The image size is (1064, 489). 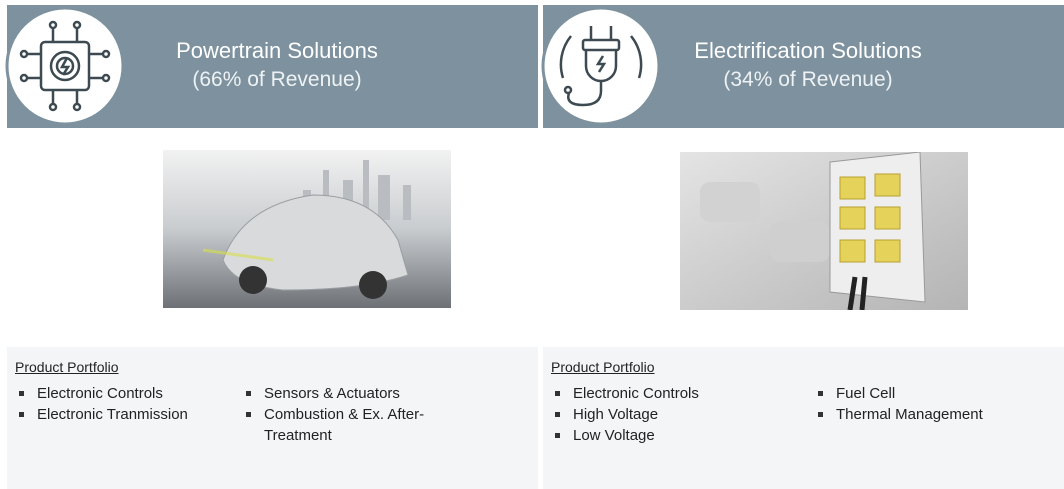 I want to click on list-item: Fuel Cell, so click(x=926, y=393).